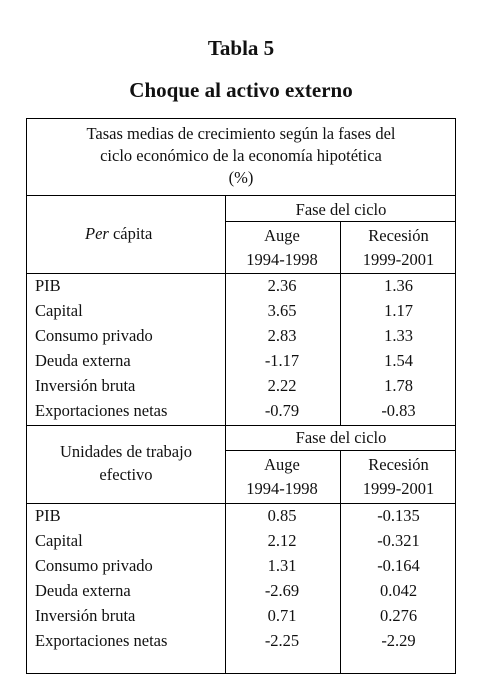 The image size is (482, 691). What do you see at coordinates (126, 474) in the screenshot?
I see `unidades-label-2: efectivo` at bounding box center [126, 474].